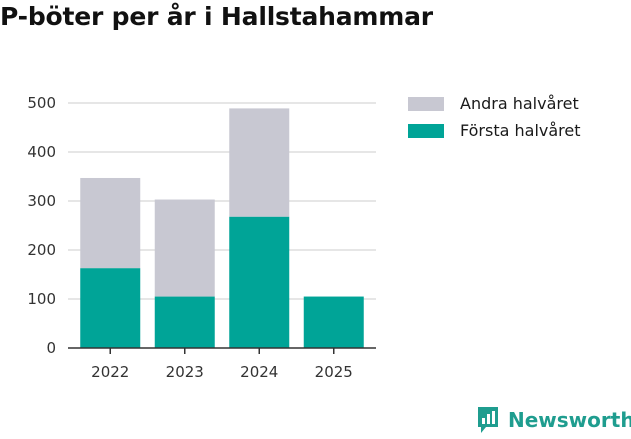 This screenshot has height=439, width=631. What do you see at coordinates (334, 372) in the screenshot?
I see `x-tick-label: 2025` at bounding box center [334, 372].